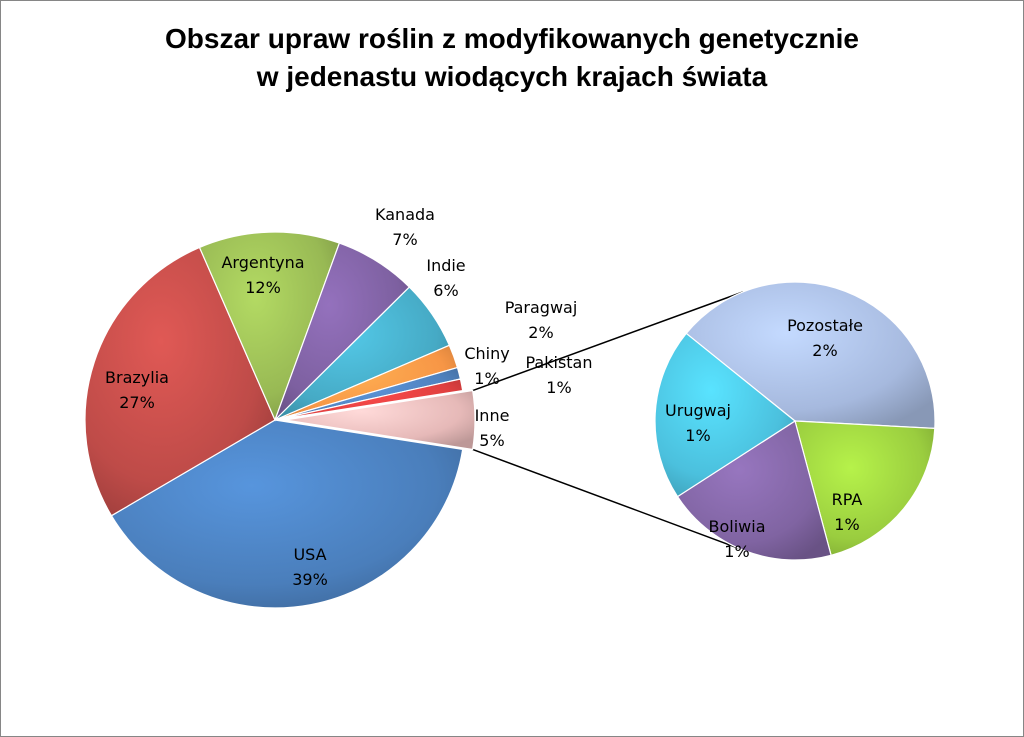 This screenshot has height=737, width=1024. I want to click on data-label-value-usa: 39%, so click(310, 579).